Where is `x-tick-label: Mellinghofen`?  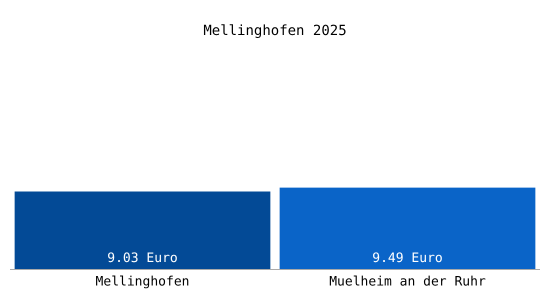
x-tick-label: Mellinghofen is located at coordinates (143, 282).